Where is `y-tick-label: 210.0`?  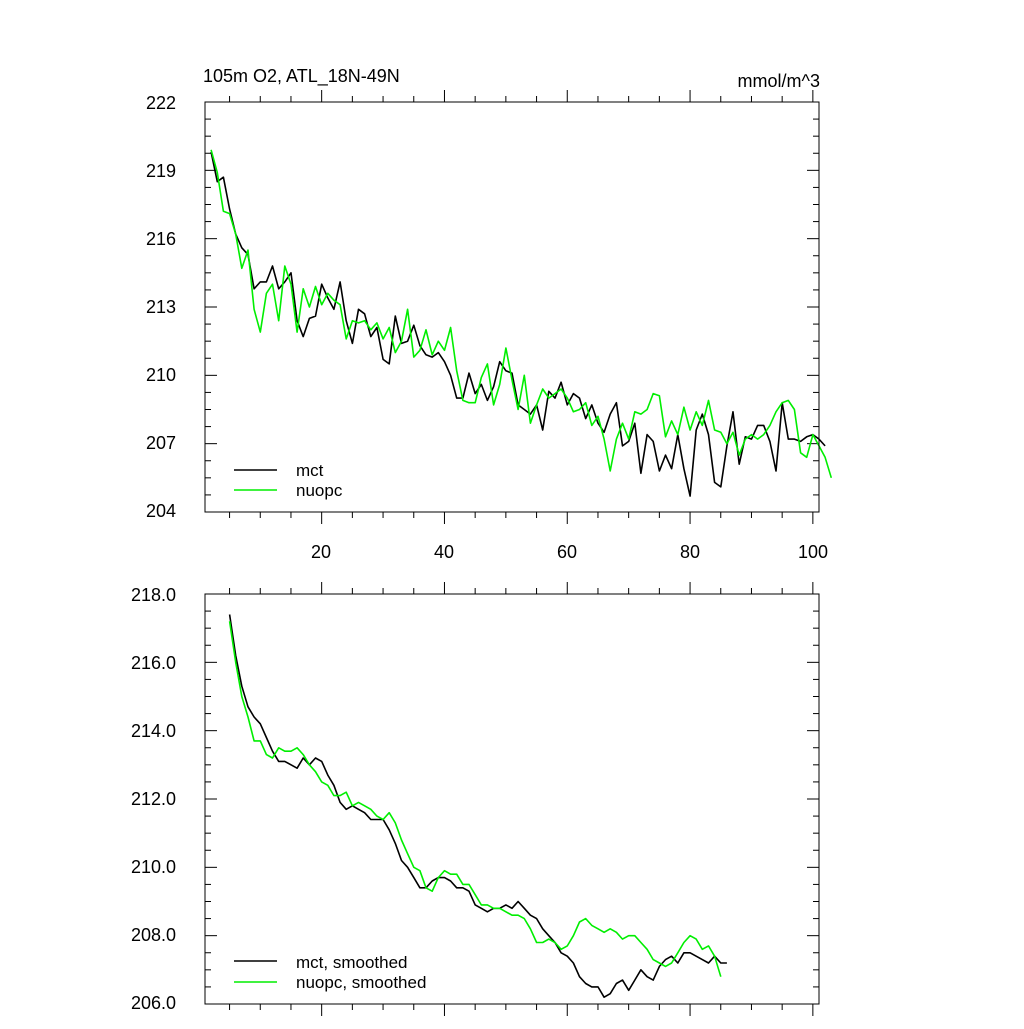
y-tick-label: 210.0 is located at coordinates (153, 867).